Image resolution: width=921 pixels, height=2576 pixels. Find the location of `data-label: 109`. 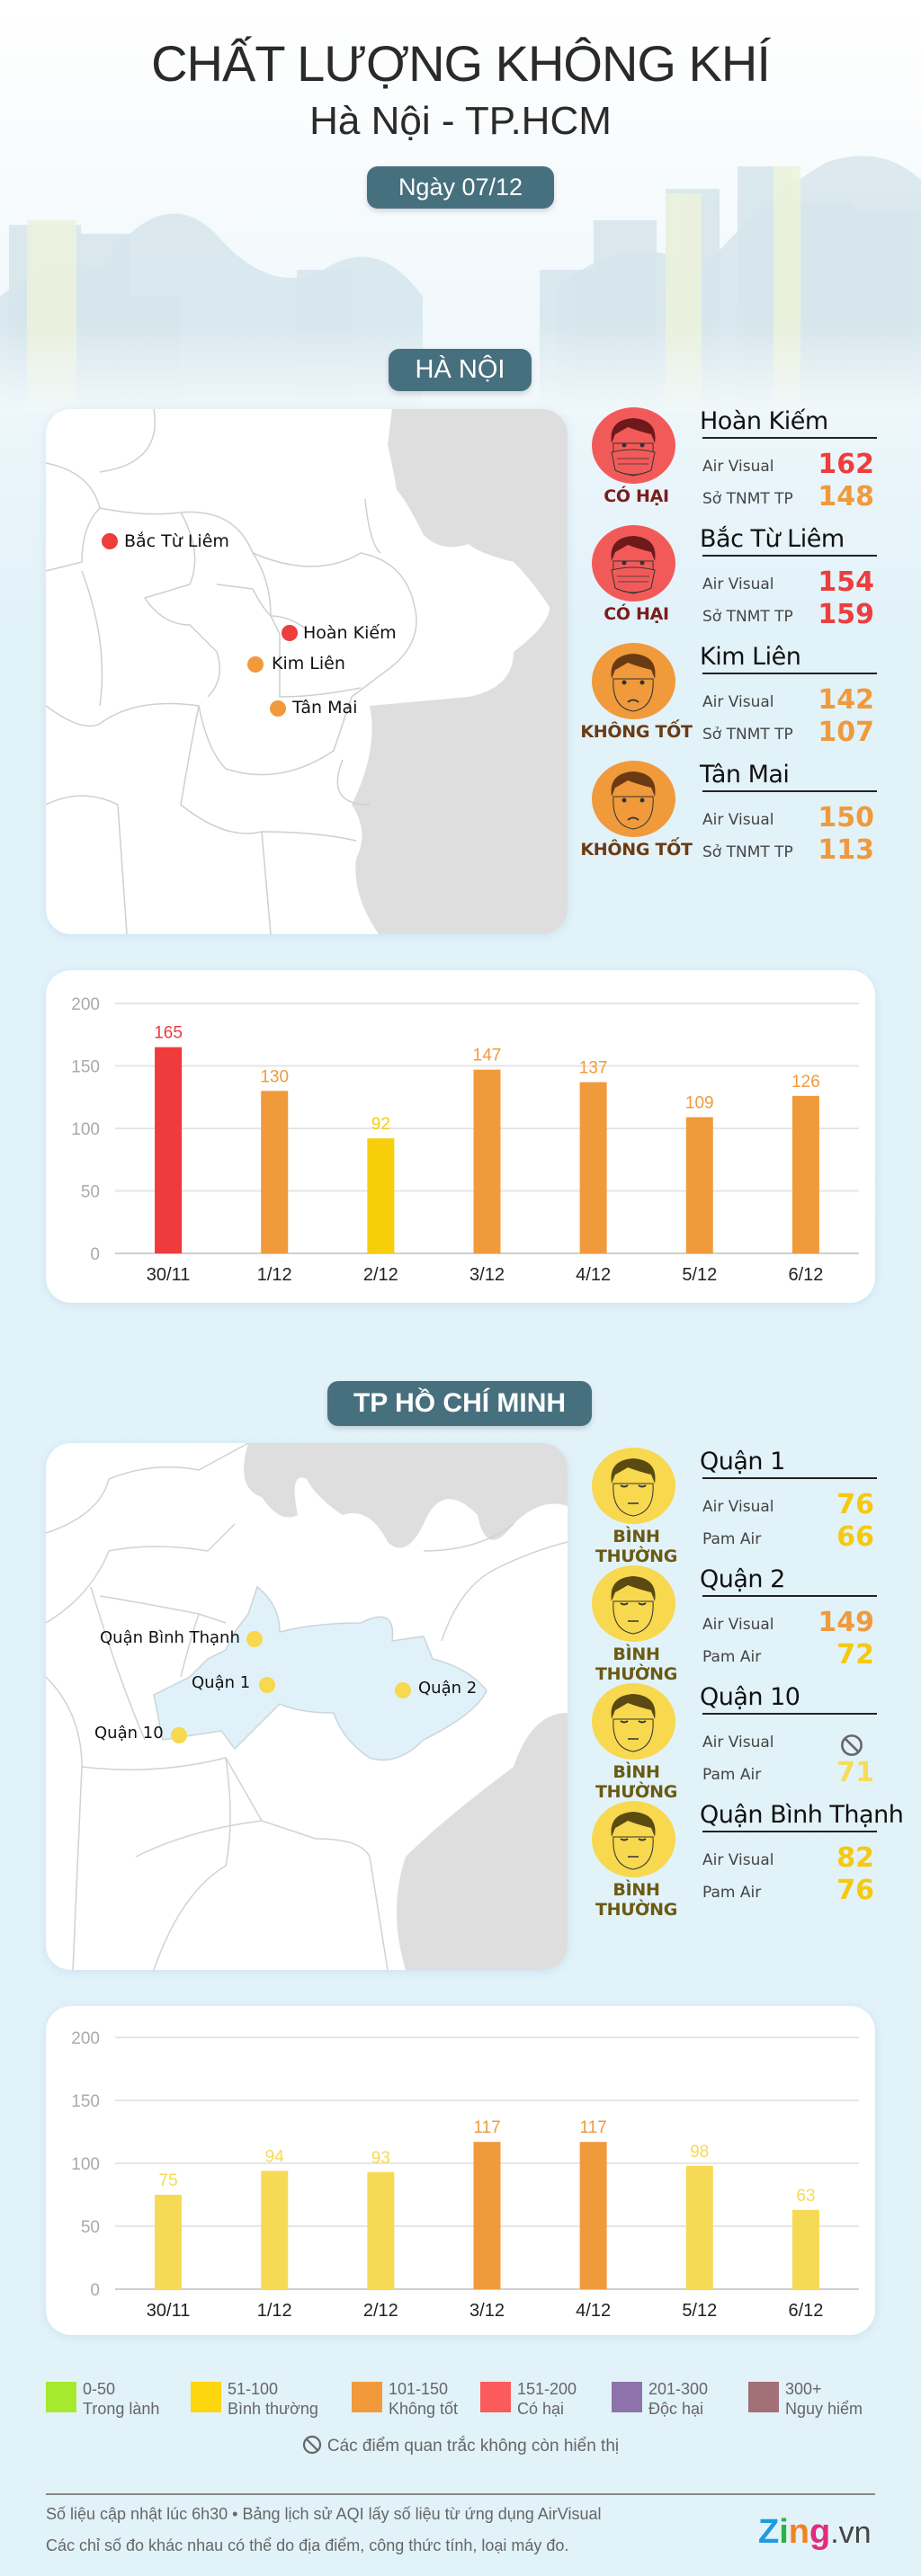

data-label: 109 is located at coordinates (699, 1102).